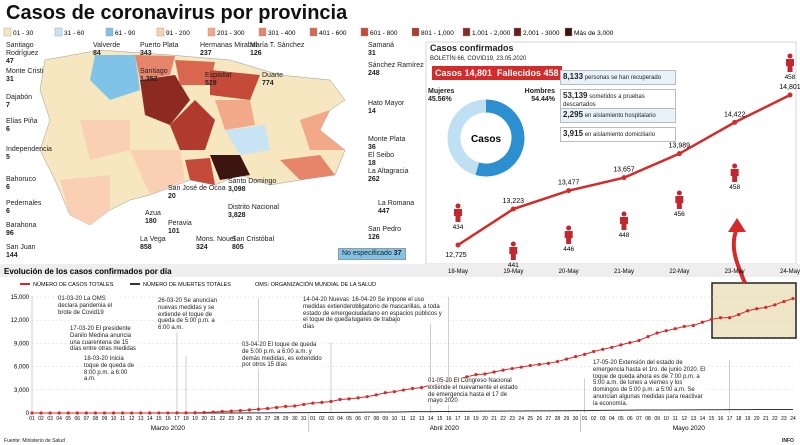  Describe the element at coordinates (8, 211) in the screenshot. I see `province-value: 6` at that location.